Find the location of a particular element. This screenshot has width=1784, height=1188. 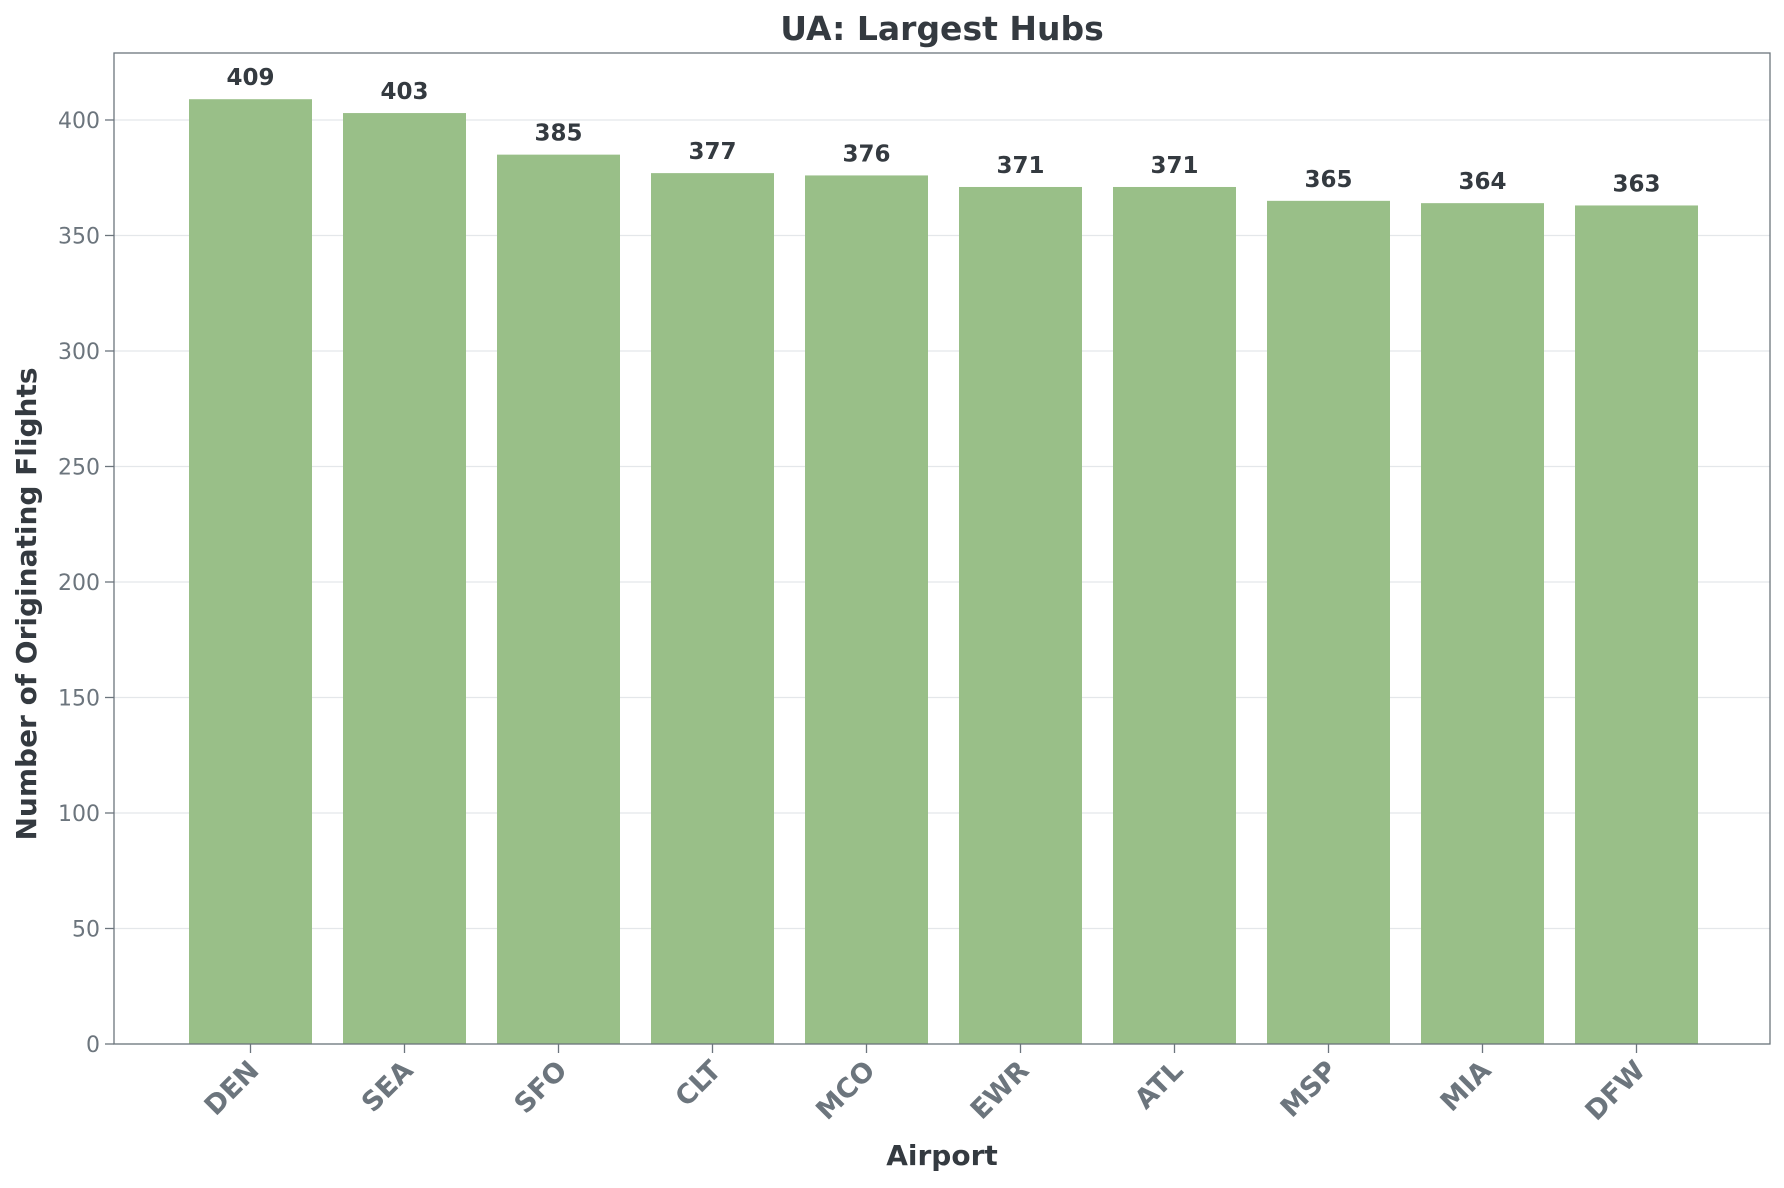

value-label-atl: 371 is located at coordinates (1174, 166).